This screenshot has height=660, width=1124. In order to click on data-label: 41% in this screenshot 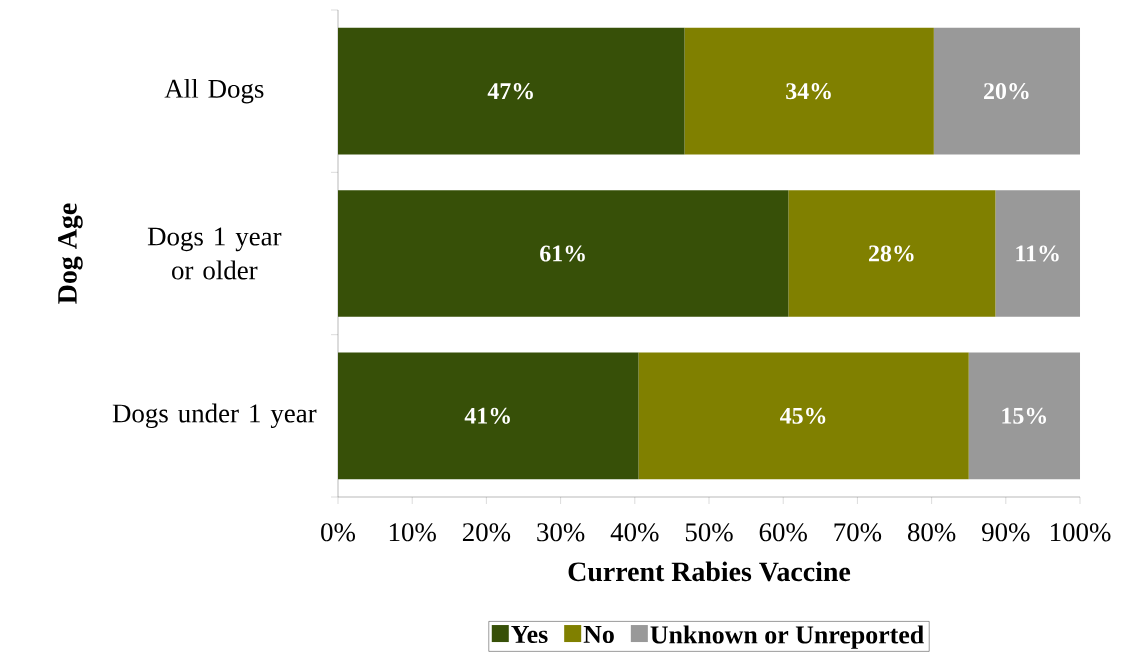, I will do `click(487, 415)`.